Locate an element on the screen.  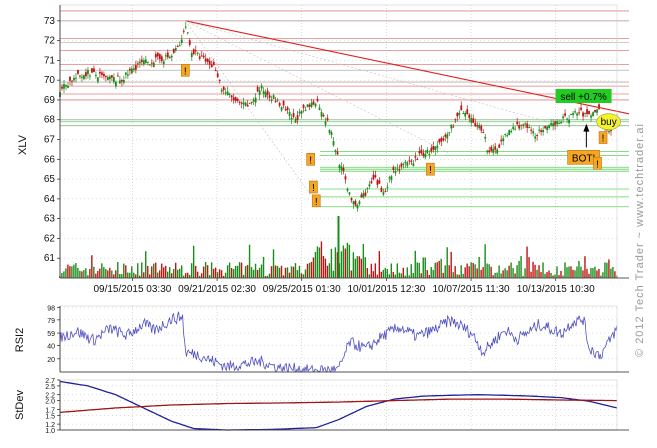
price-tick-label: 64 is located at coordinates (50, 199).